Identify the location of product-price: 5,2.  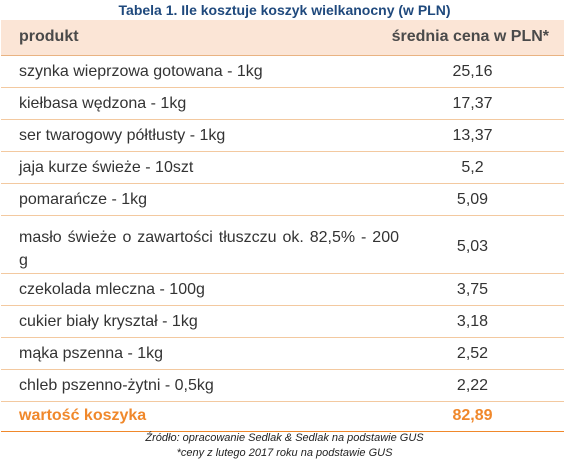
(472, 167).